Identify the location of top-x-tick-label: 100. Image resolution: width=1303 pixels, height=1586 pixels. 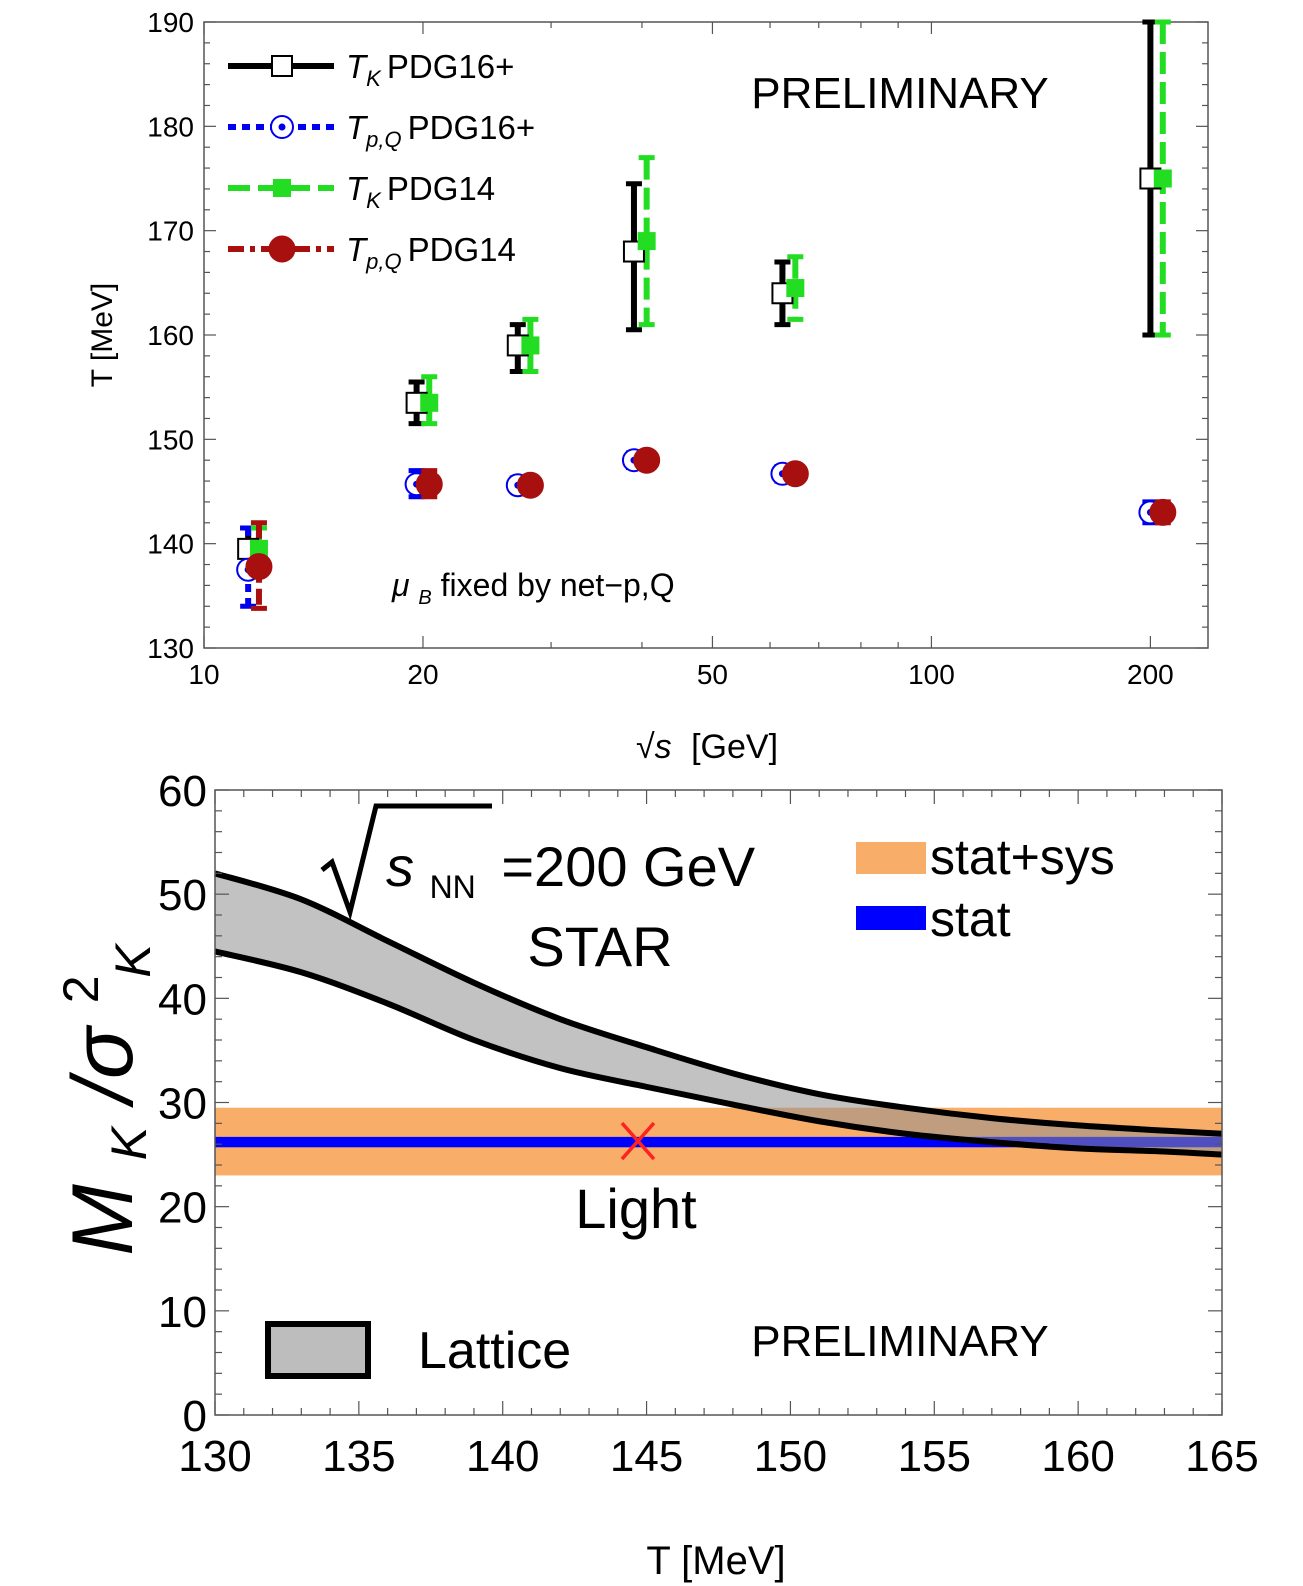
(931, 674).